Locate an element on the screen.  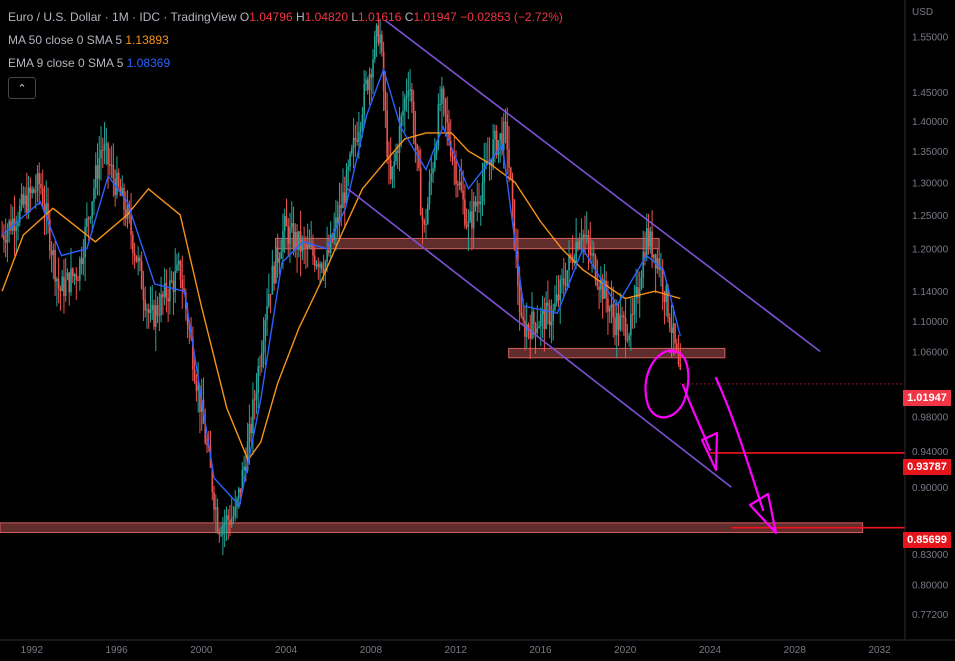
y-tick-label: 1.10000 is located at coordinates (930, 322).